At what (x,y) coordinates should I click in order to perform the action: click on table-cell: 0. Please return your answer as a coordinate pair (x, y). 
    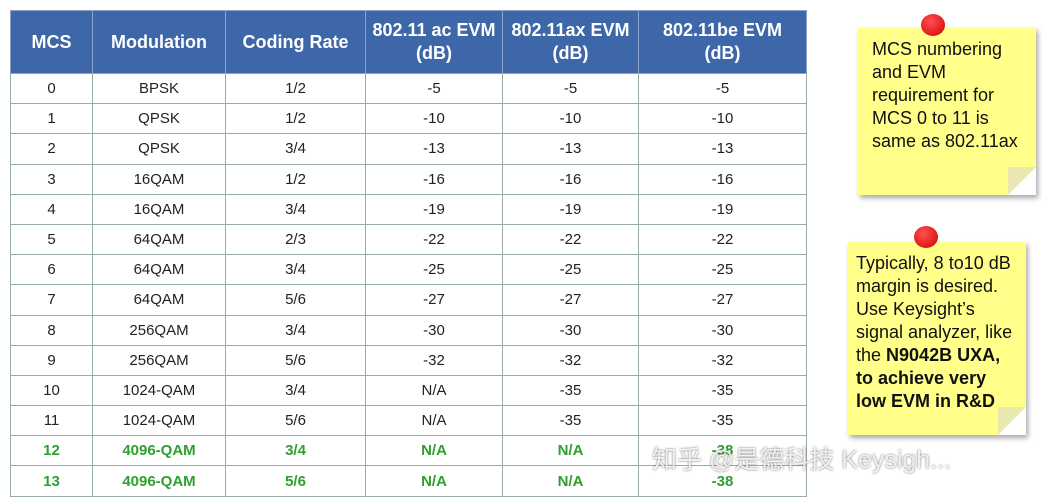
    Looking at the image, I should click on (51, 88).